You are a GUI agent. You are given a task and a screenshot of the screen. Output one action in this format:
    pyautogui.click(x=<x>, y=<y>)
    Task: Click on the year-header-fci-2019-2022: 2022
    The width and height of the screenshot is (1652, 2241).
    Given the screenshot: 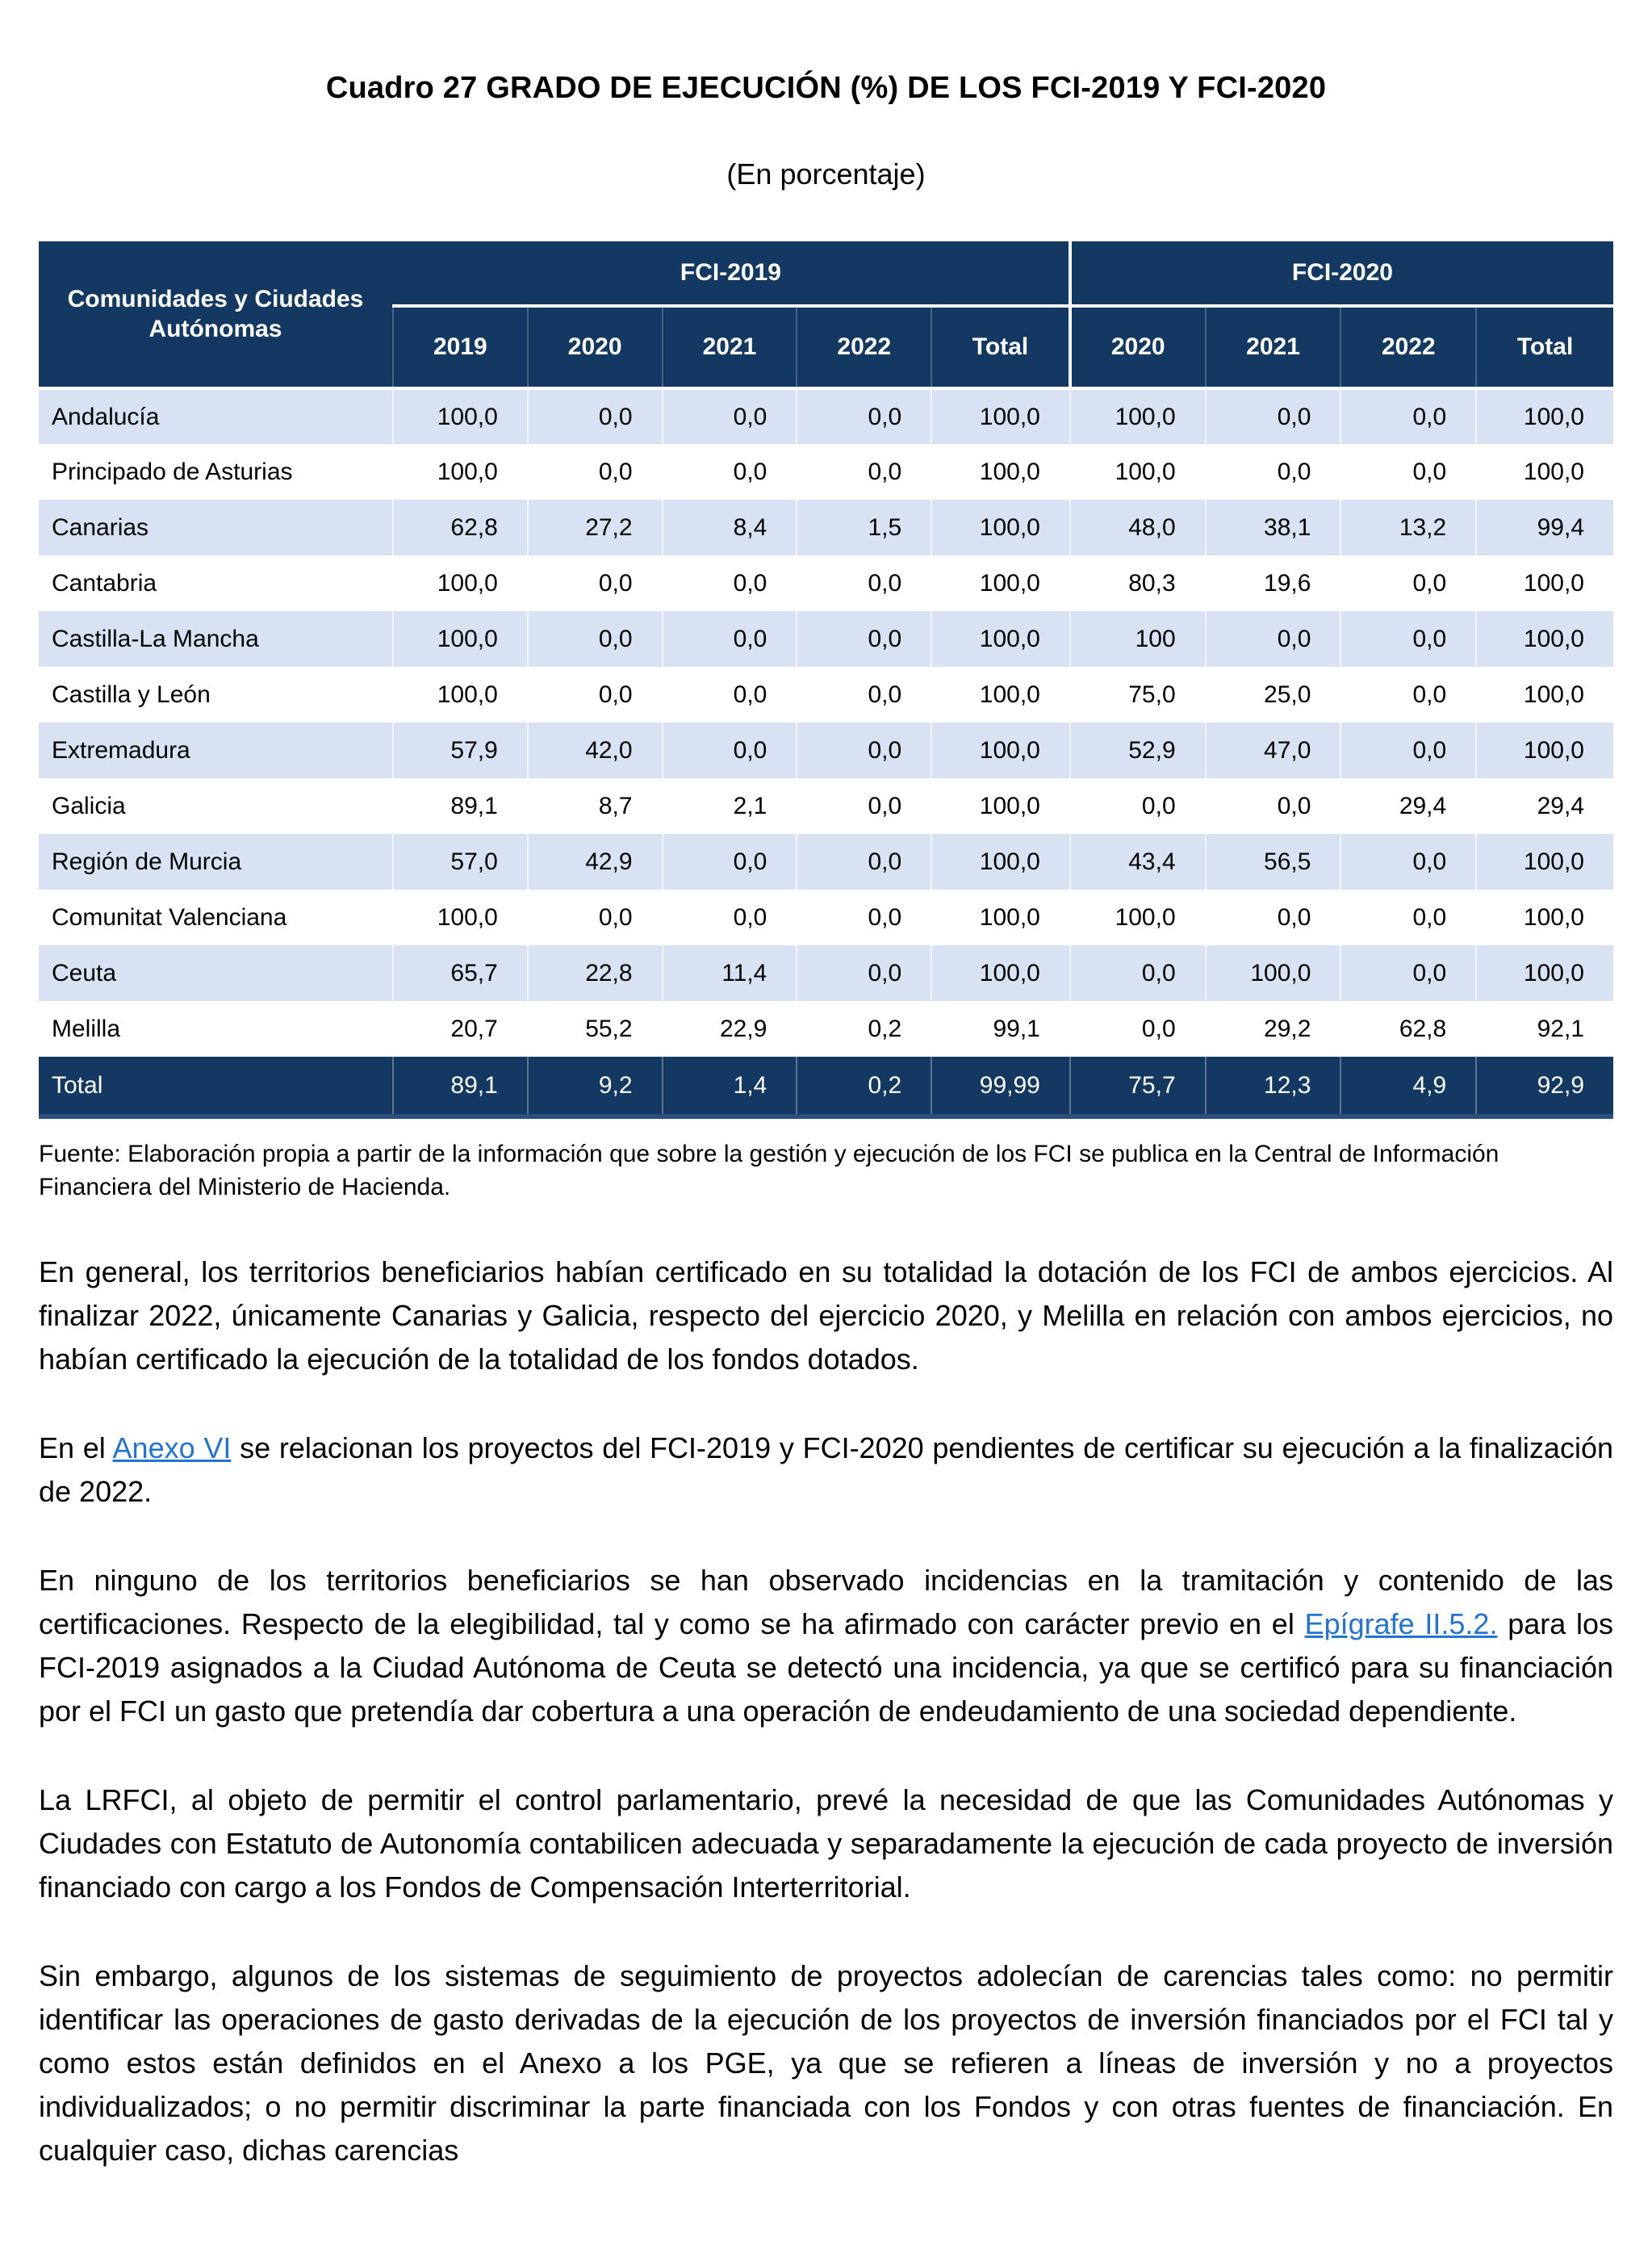 What is the action you would take?
    pyautogui.click(x=864, y=348)
    